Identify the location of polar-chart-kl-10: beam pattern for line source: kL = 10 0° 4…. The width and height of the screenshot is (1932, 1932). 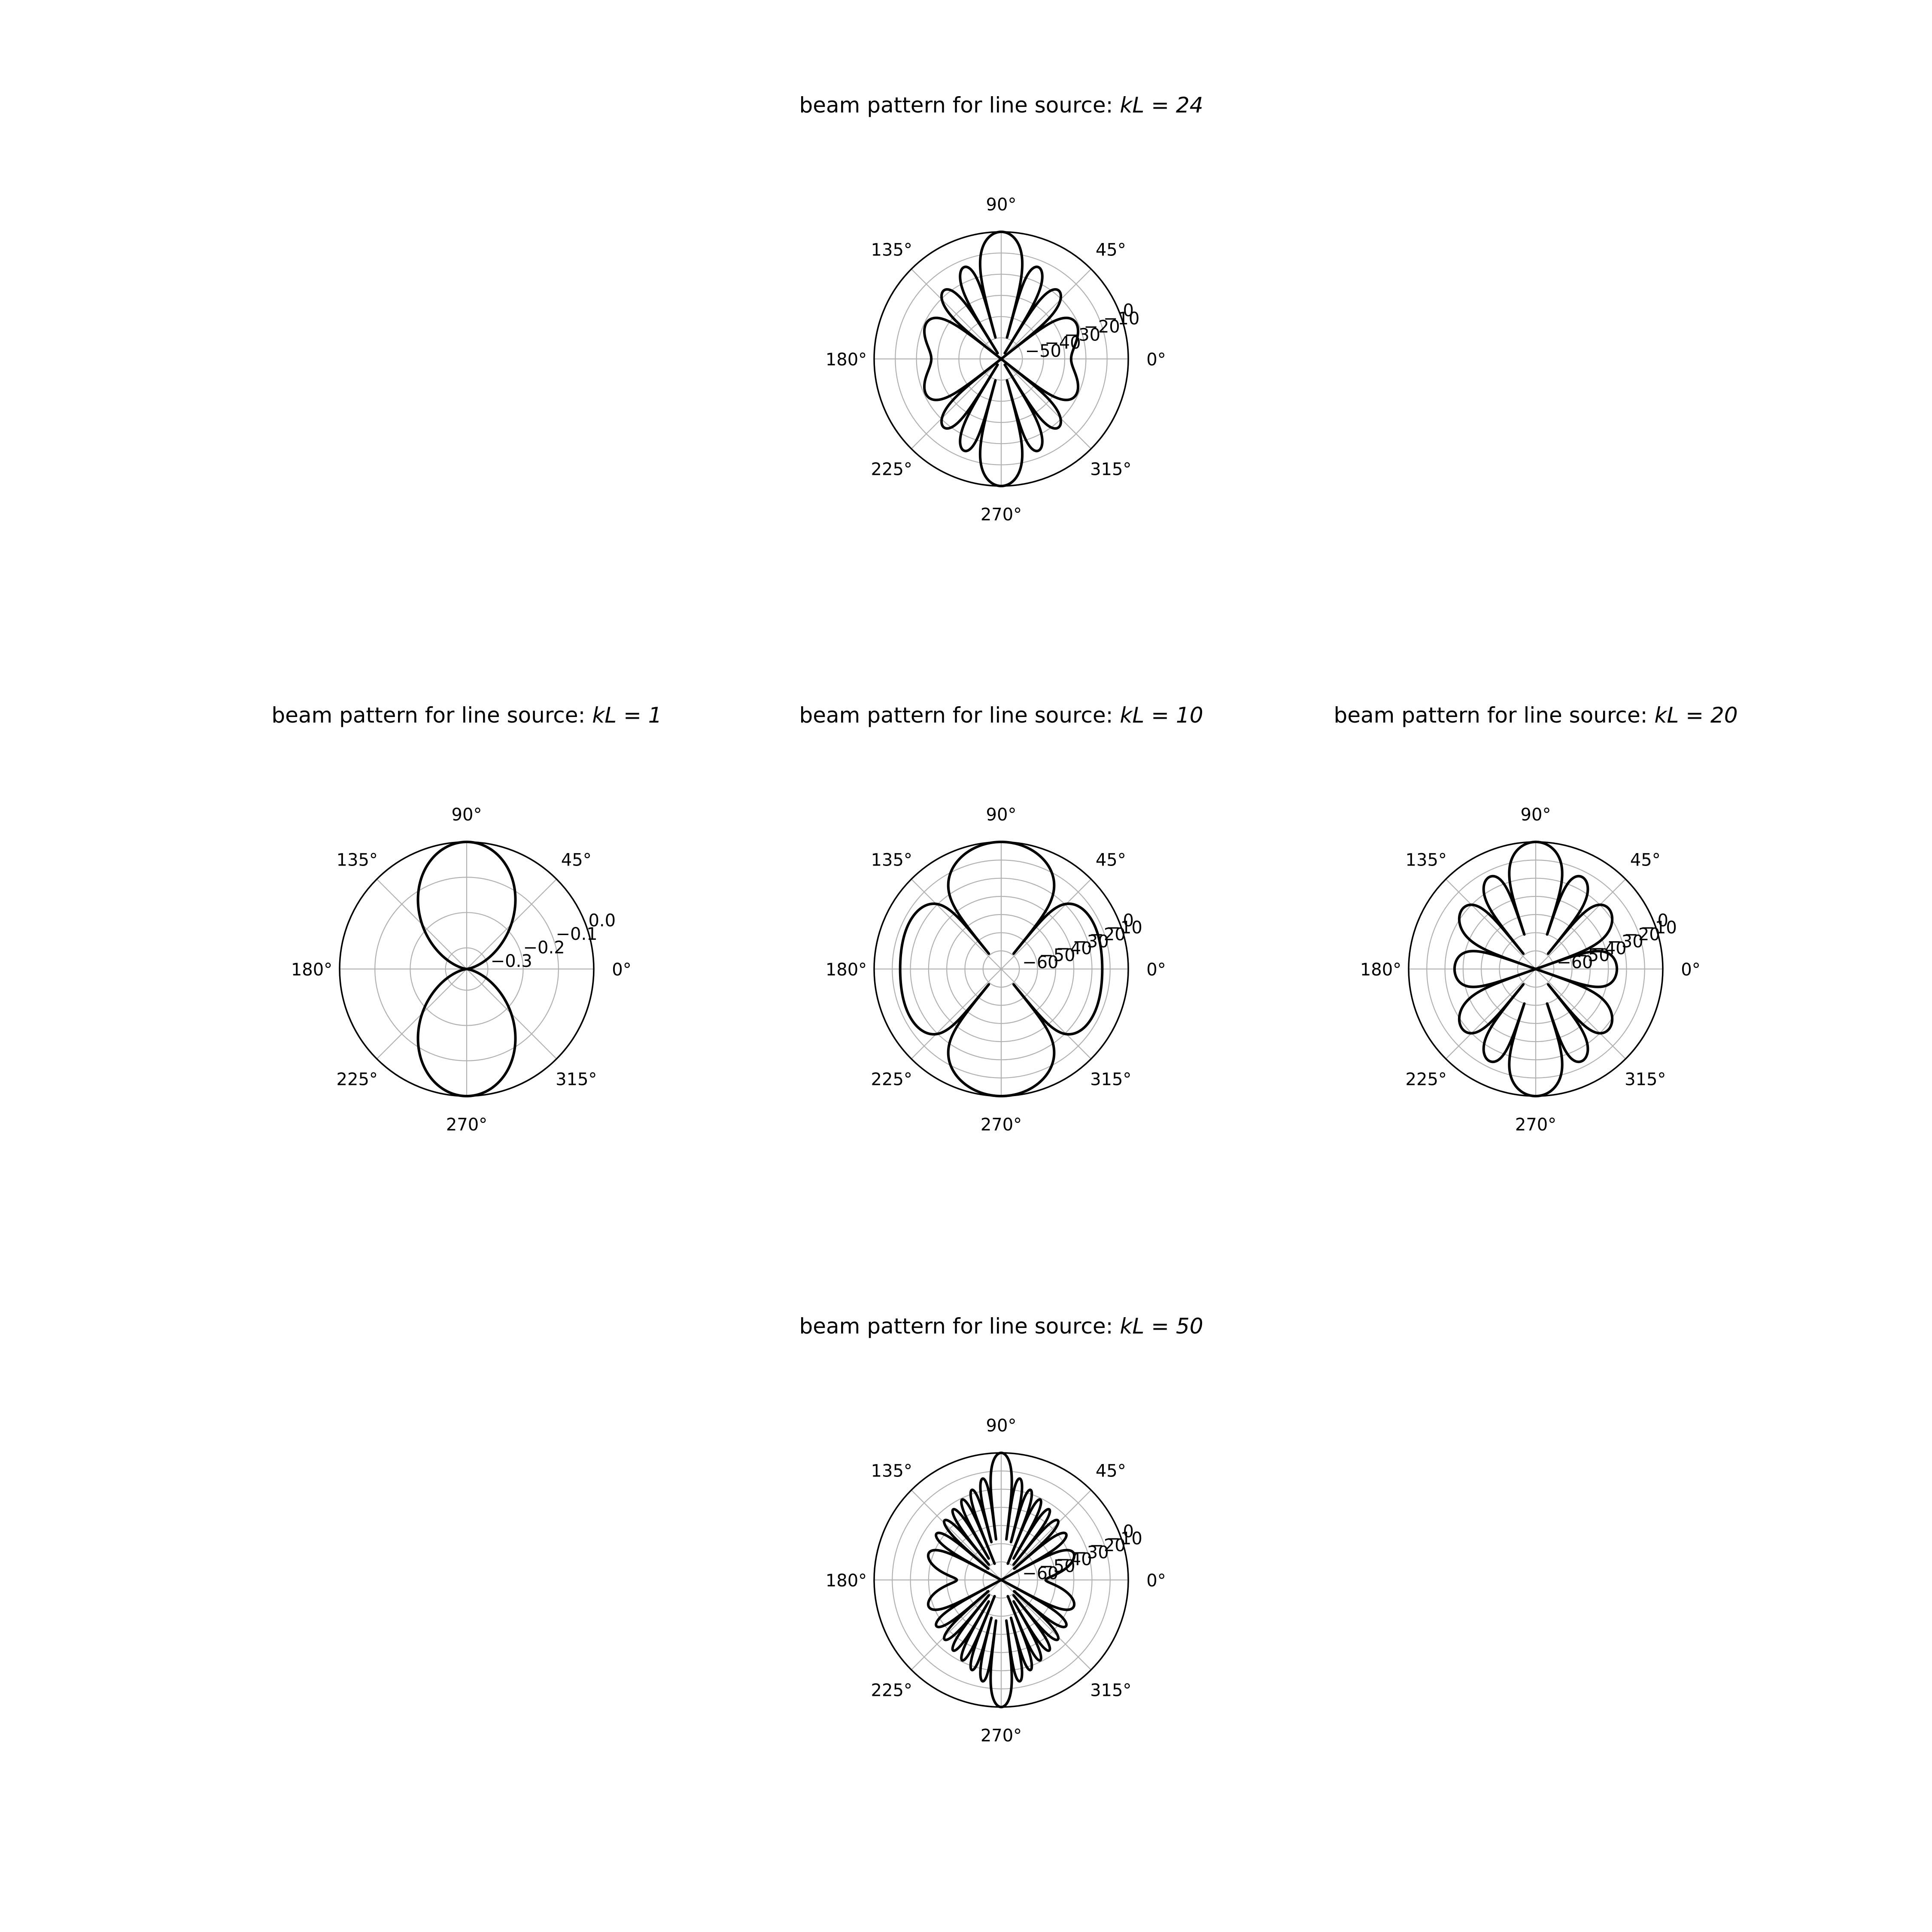
(1001, 919).